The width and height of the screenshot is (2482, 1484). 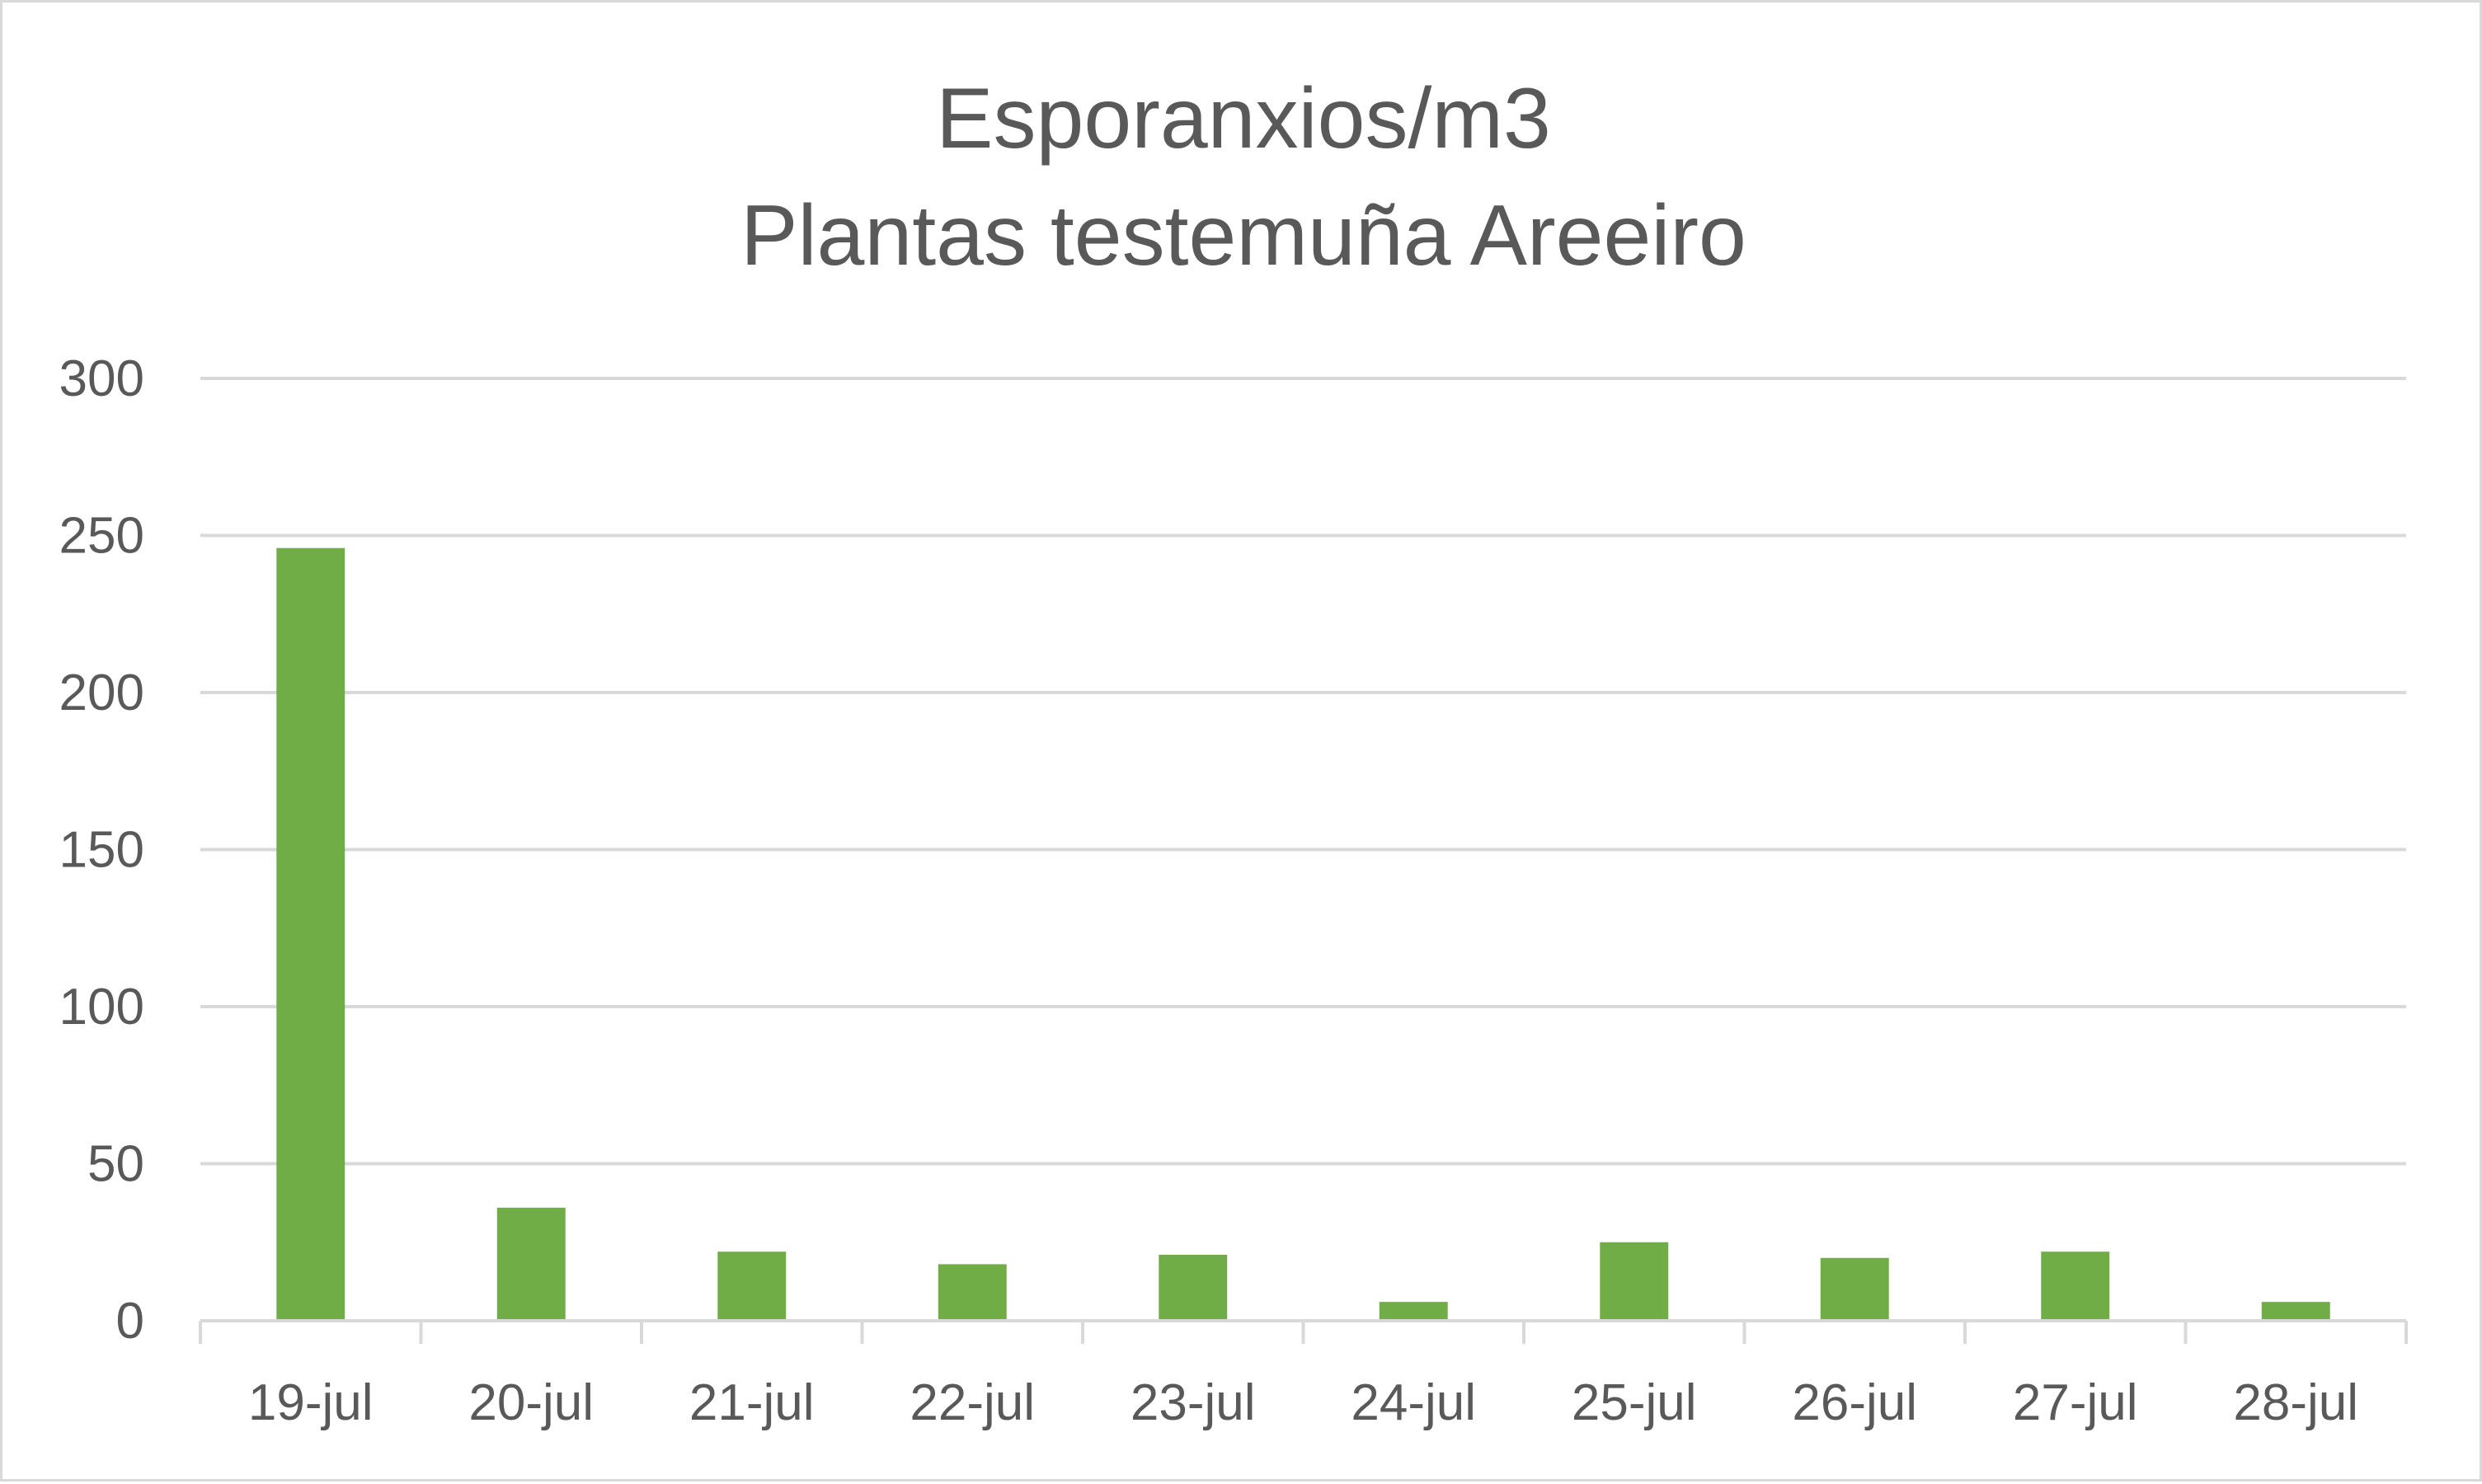 What do you see at coordinates (972, 1402) in the screenshot?
I see `x-tick-label: 22-jul` at bounding box center [972, 1402].